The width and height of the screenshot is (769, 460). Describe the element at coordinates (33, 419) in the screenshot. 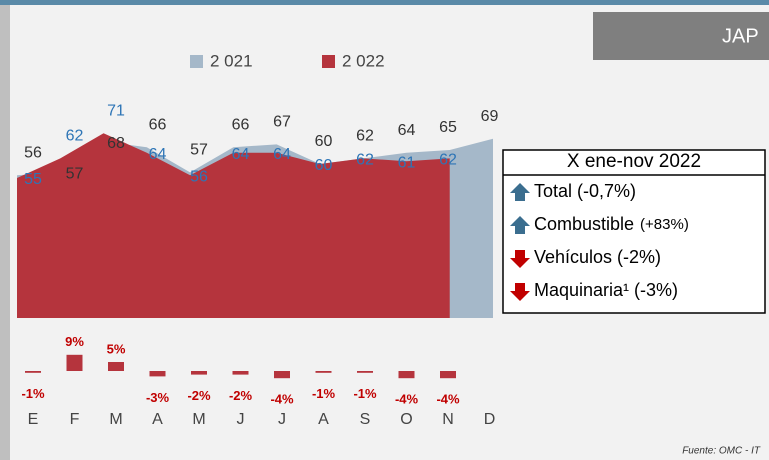

I see `x-tick-label: E` at that location.